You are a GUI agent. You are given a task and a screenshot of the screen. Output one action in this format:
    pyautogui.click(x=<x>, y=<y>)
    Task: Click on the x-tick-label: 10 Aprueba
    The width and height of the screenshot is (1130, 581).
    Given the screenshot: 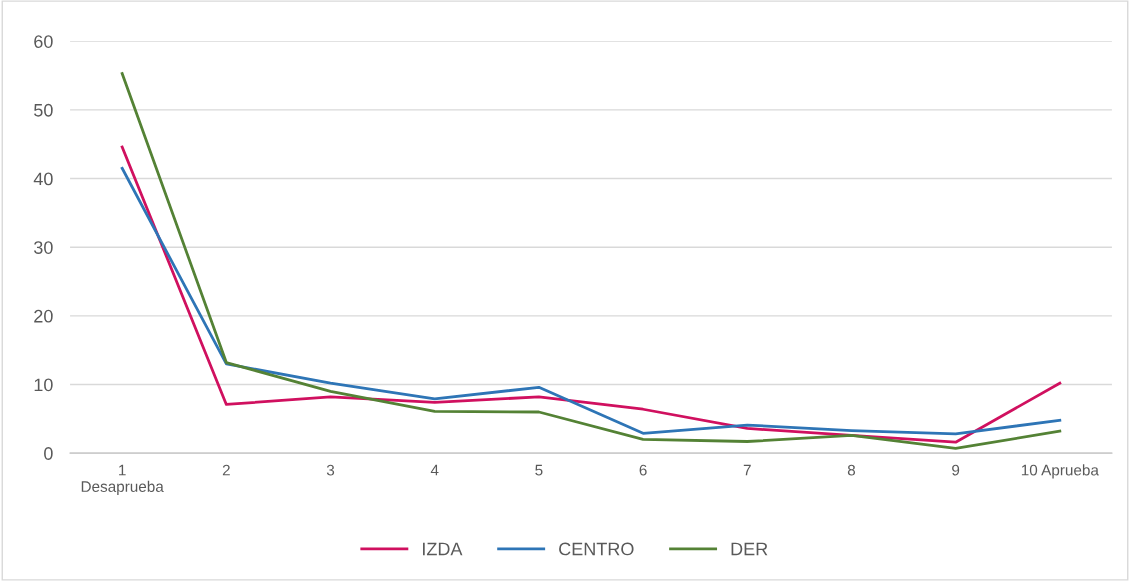 What is the action you would take?
    pyautogui.click(x=1060, y=471)
    